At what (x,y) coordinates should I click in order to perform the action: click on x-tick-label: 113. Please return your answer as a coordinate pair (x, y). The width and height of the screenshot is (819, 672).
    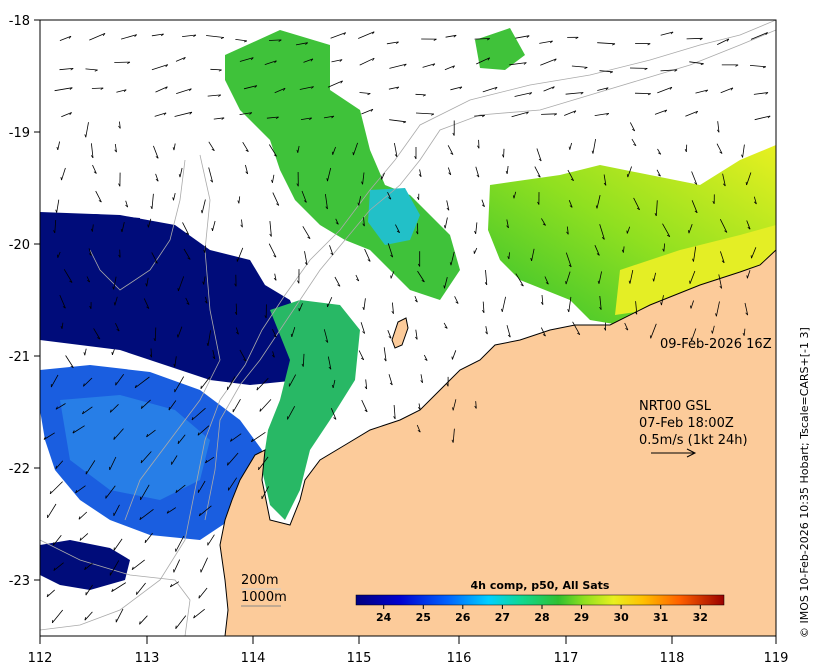
    Looking at the image, I should click on (147, 658).